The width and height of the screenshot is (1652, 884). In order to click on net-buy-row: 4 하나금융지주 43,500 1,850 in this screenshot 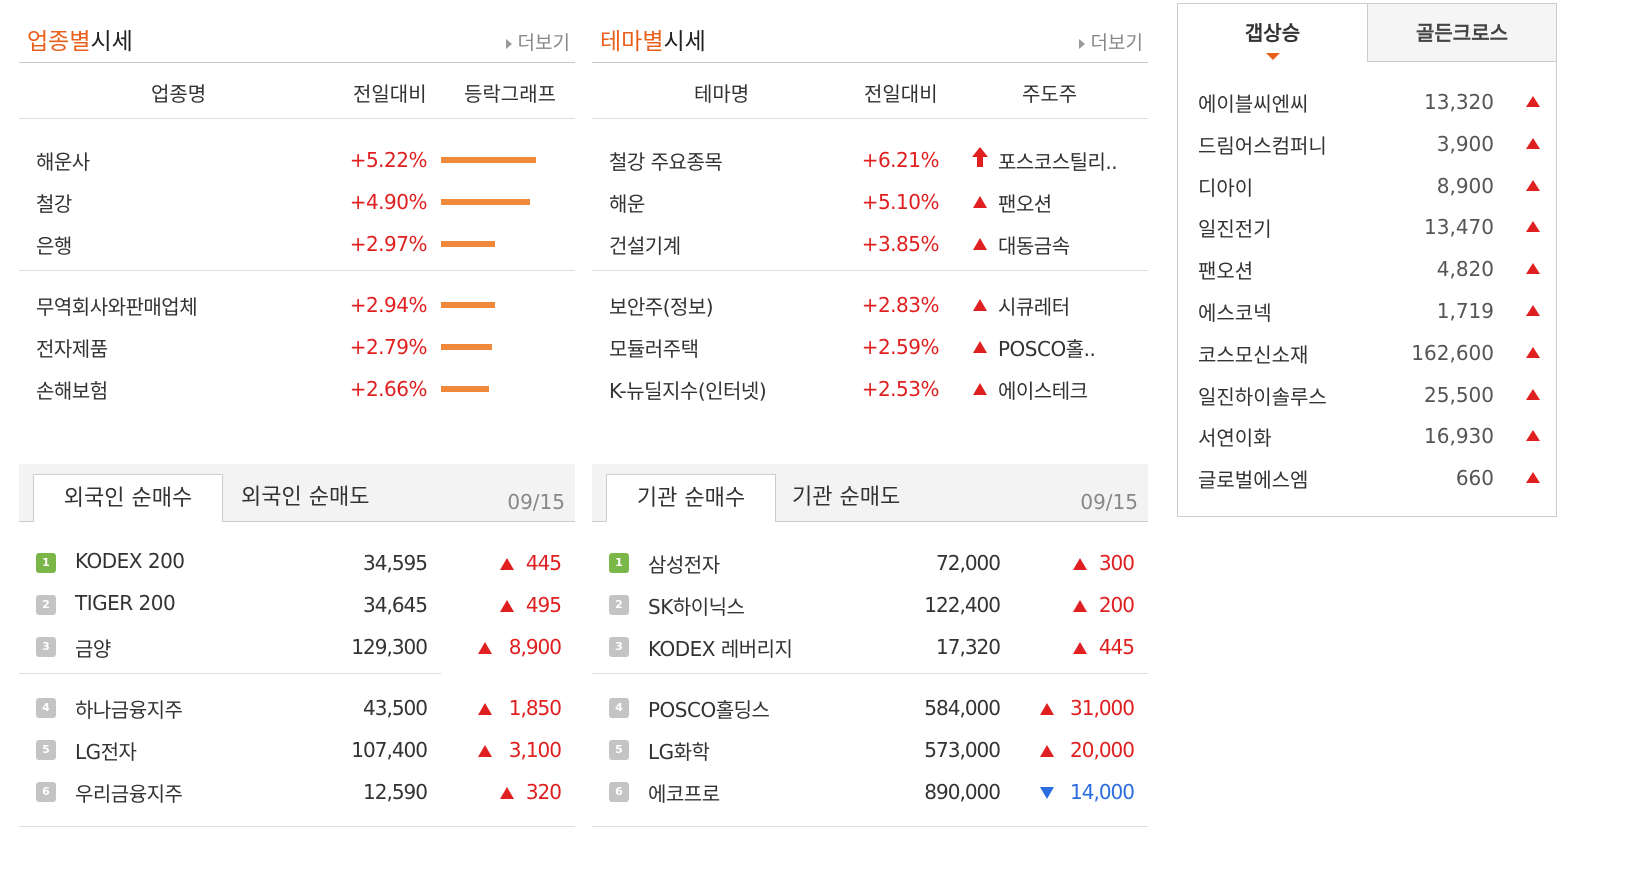, I will do `click(297, 708)`.